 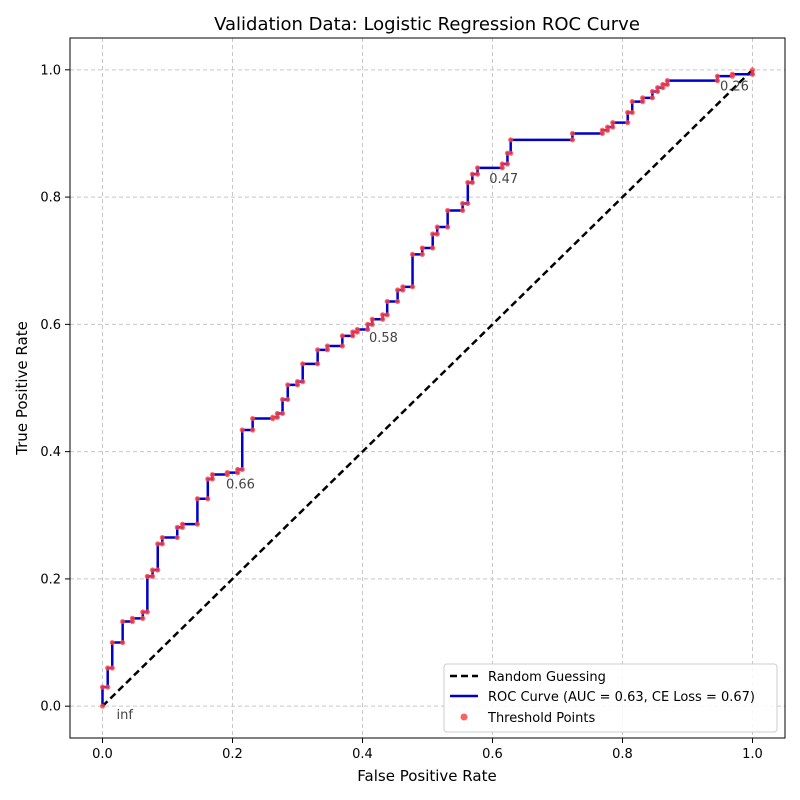 I want to click on threshold-annotation: 0.66, so click(x=240, y=484).